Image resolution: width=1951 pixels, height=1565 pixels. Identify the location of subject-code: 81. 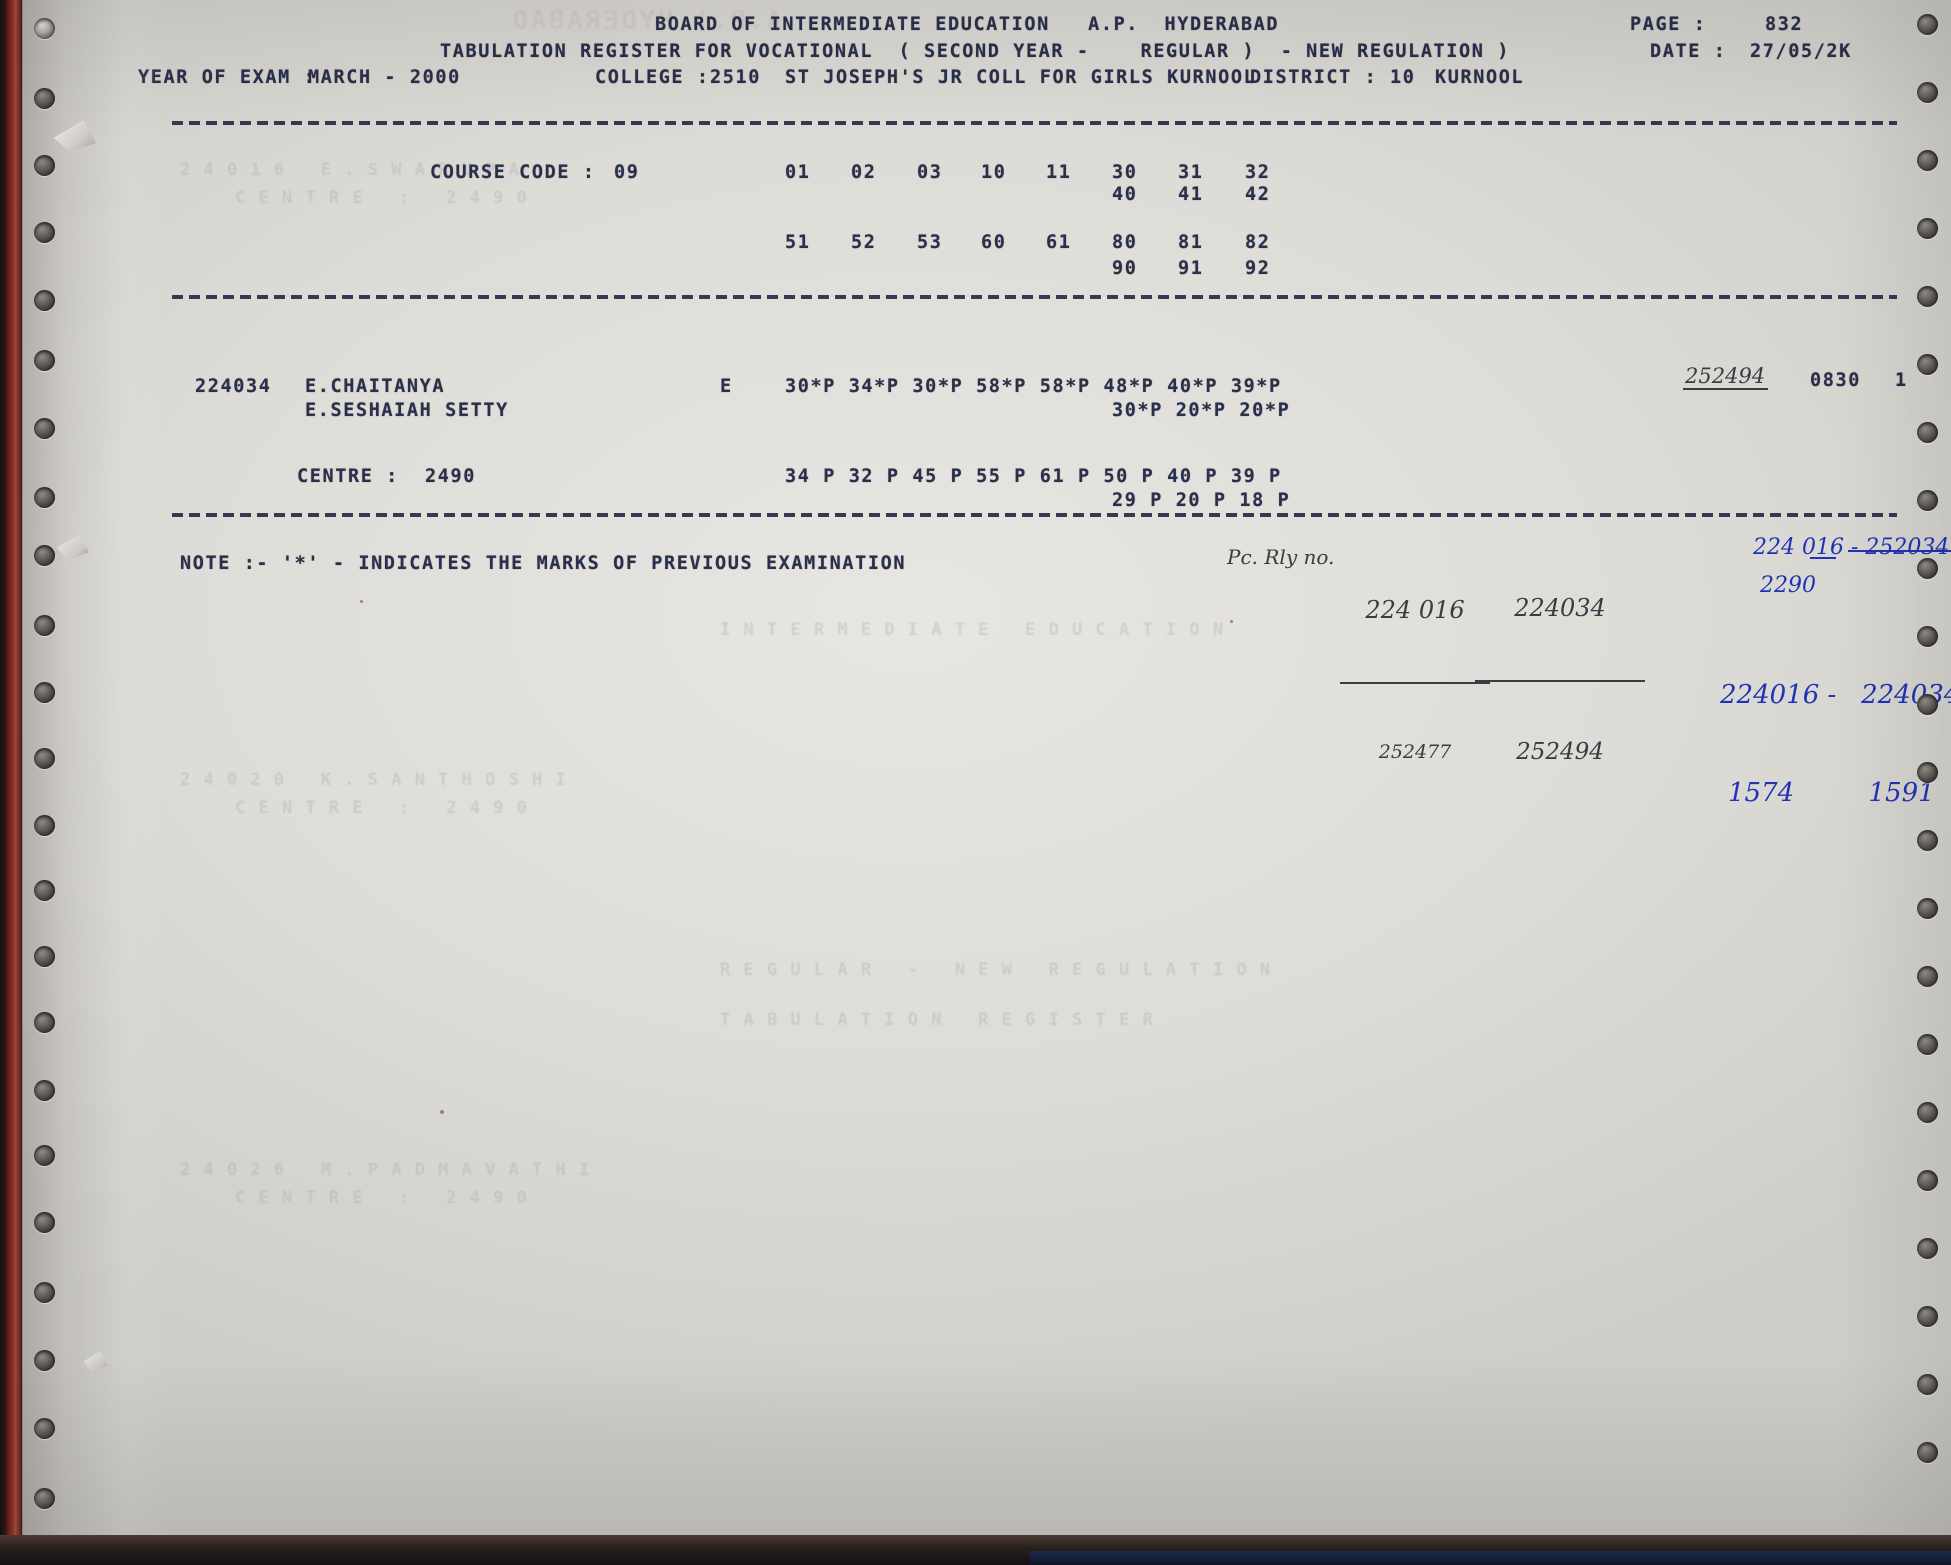
(1191, 242).